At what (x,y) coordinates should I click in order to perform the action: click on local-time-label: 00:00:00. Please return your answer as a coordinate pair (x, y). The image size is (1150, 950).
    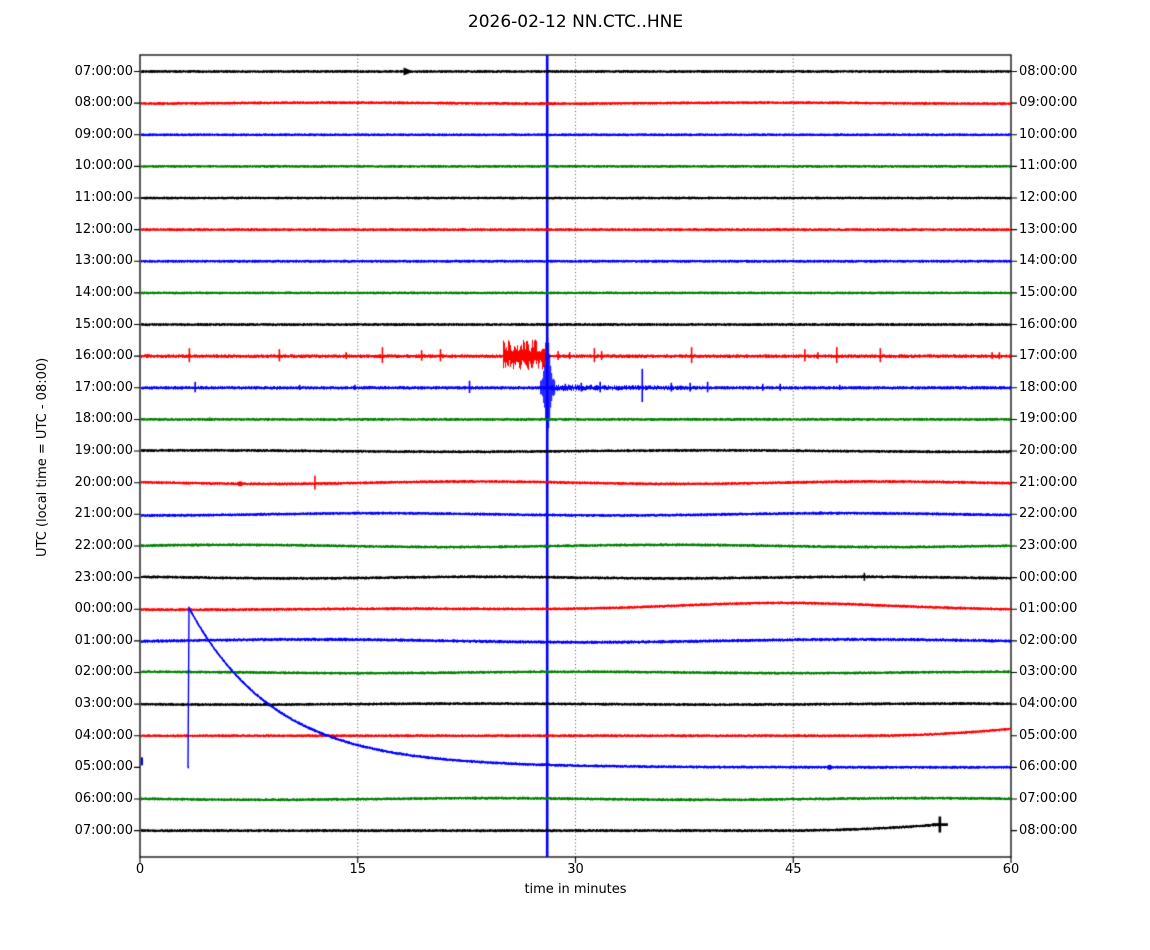
    Looking at the image, I should click on (1048, 577).